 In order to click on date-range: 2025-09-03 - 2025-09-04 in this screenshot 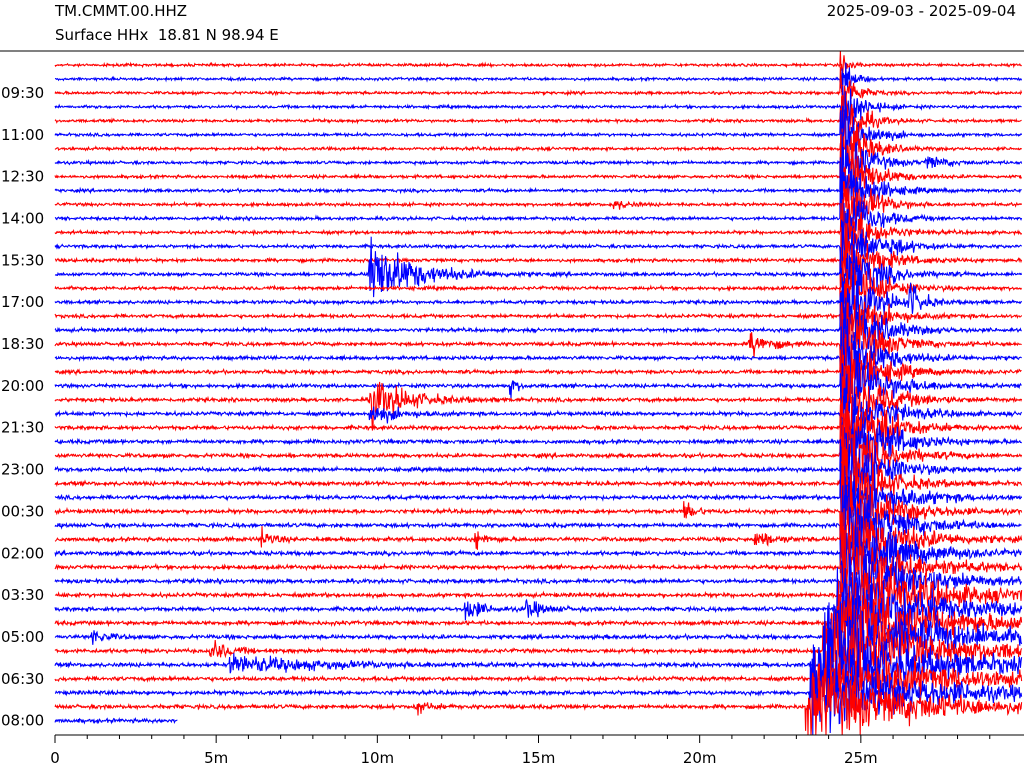, I will do `click(921, 11)`.